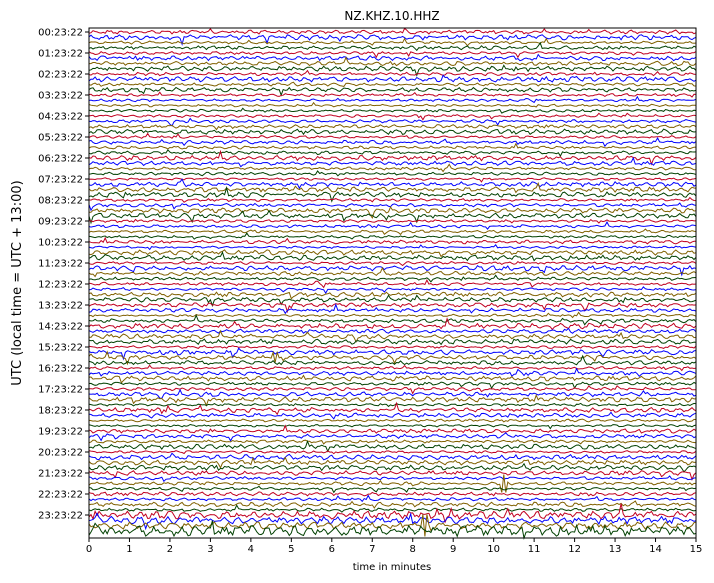  I want to click on x-tick-label: 3, so click(210, 549).